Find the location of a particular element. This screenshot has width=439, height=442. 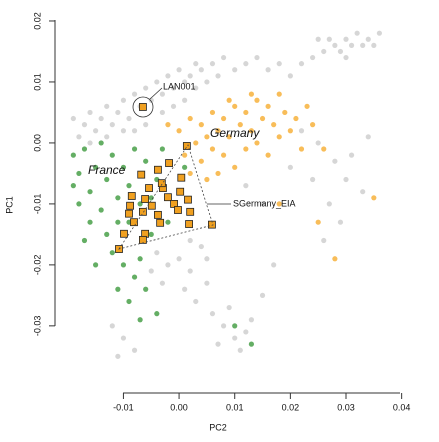

y-tick-label: 0.00 is located at coordinates (37, 143).